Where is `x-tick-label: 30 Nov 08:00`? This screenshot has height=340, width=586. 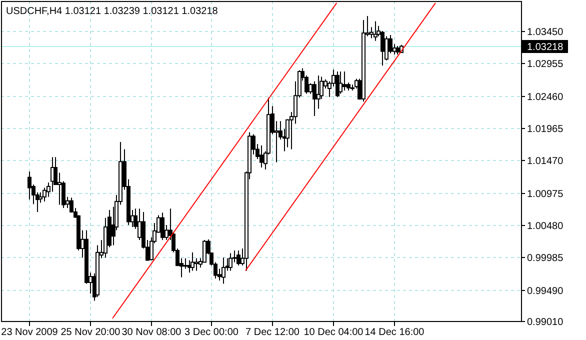
x-tick-label: 30 Nov 08:00 is located at coordinates (152, 332).